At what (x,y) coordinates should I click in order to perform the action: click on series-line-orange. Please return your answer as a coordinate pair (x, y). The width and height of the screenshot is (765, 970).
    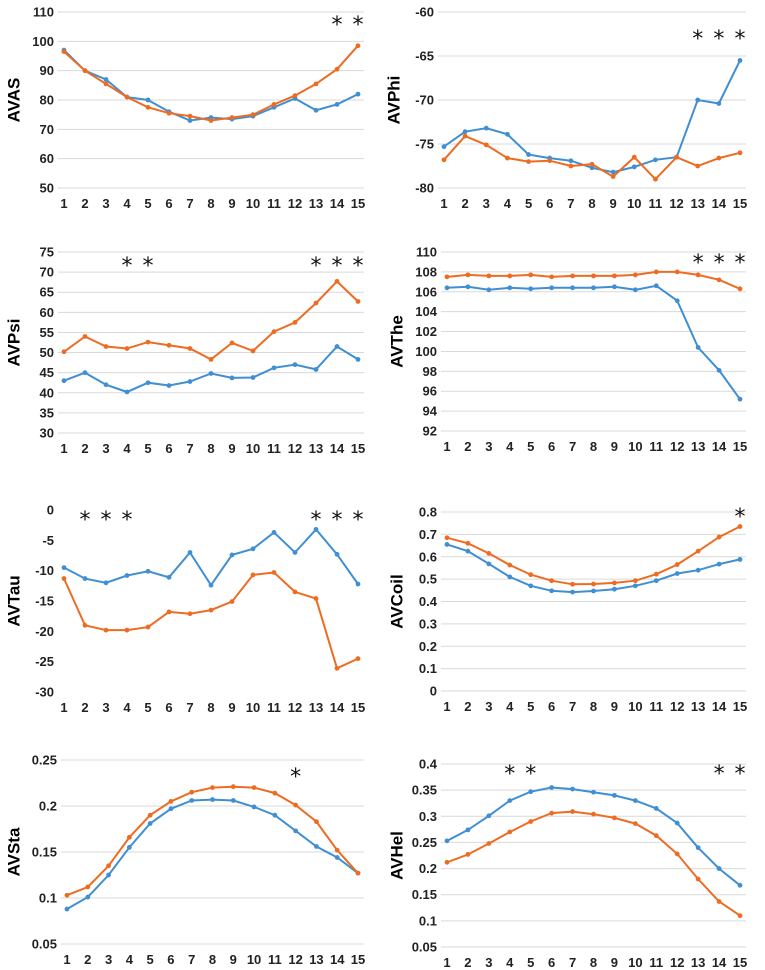
    Looking at the image, I should click on (592, 157).